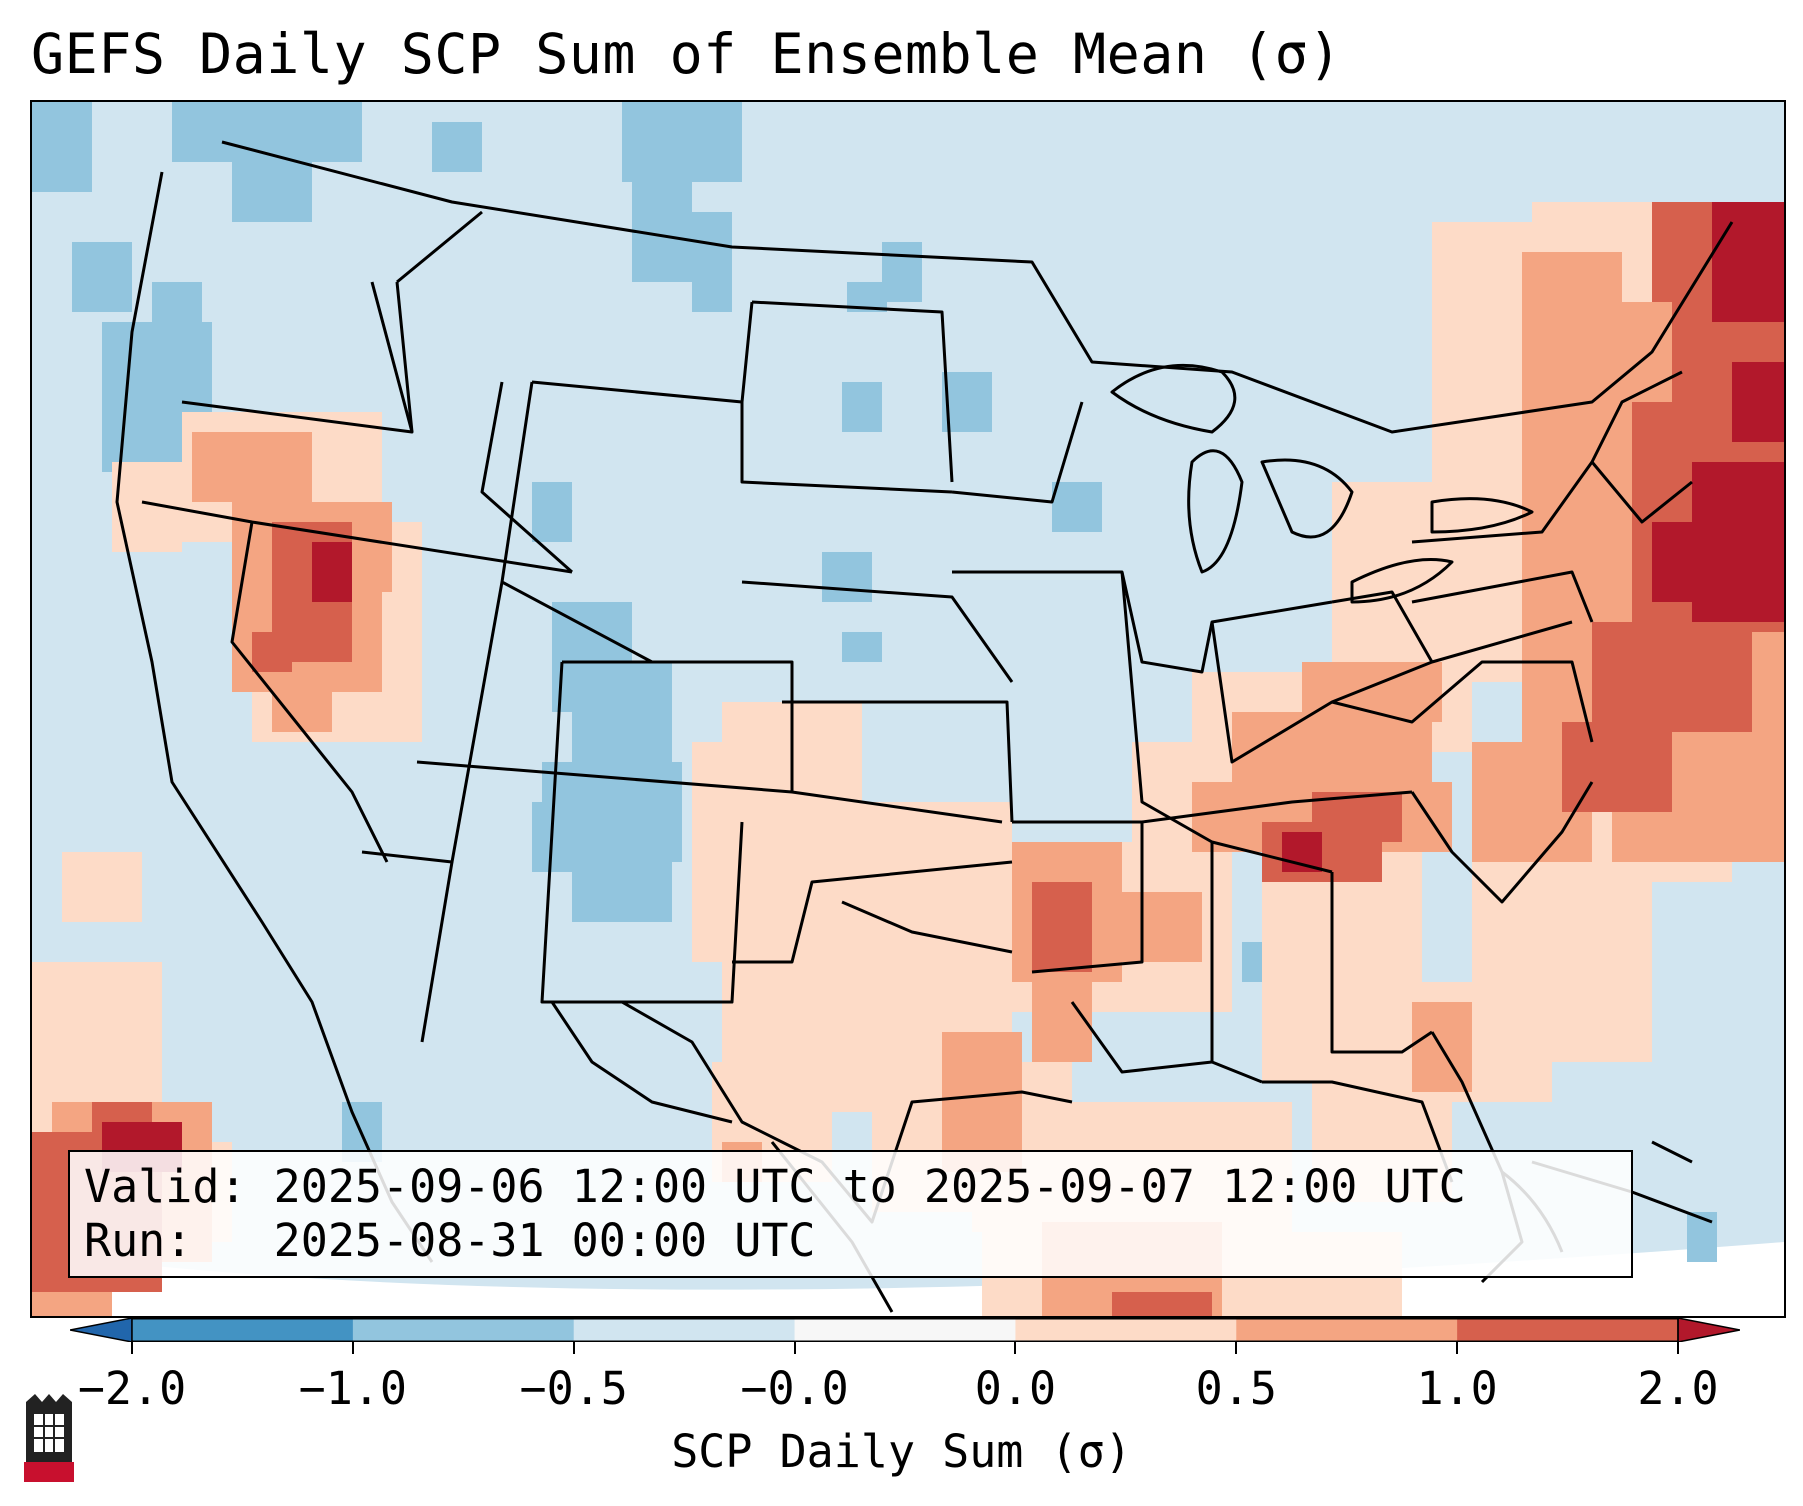  What do you see at coordinates (1457, 1388) in the screenshot?
I see `colorbar-tick-label: 1.0` at bounding box center [1457, 1388].